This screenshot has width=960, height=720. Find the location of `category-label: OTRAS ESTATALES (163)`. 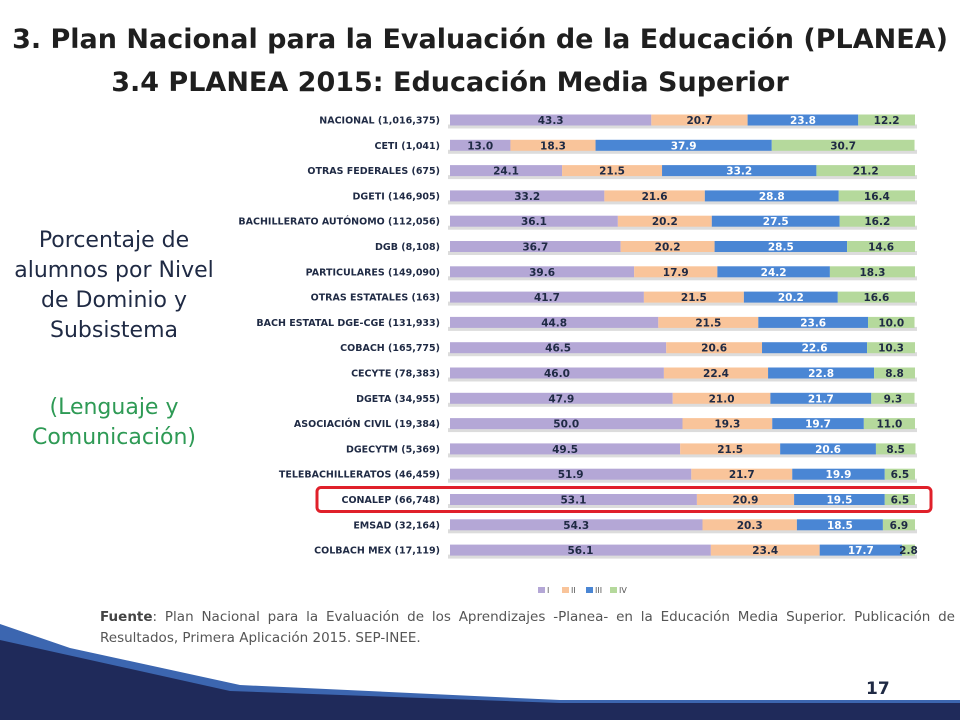

category-label: OTRAS ESTATALES (163) is located at coordinates (375, 298).